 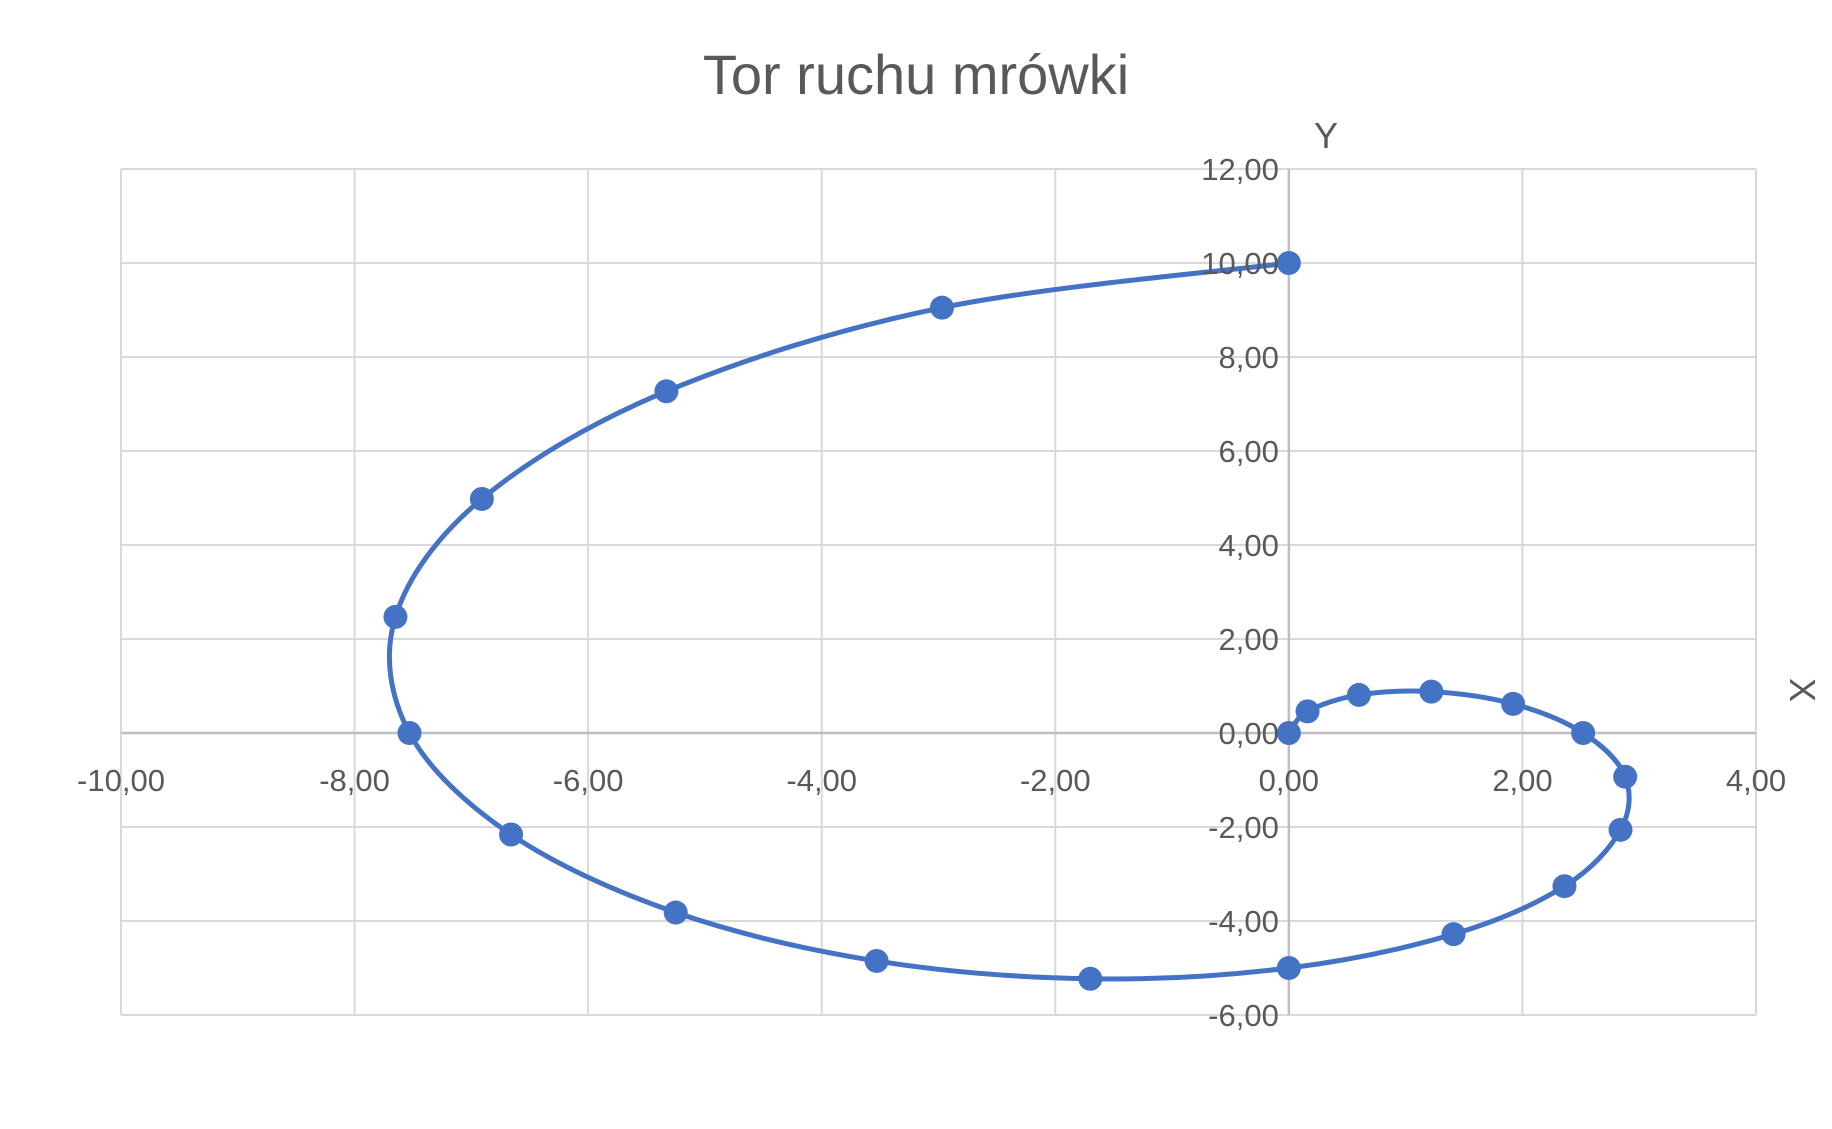 I want to click on y-tick-label: 12,00, so click(x=1240, y=169).